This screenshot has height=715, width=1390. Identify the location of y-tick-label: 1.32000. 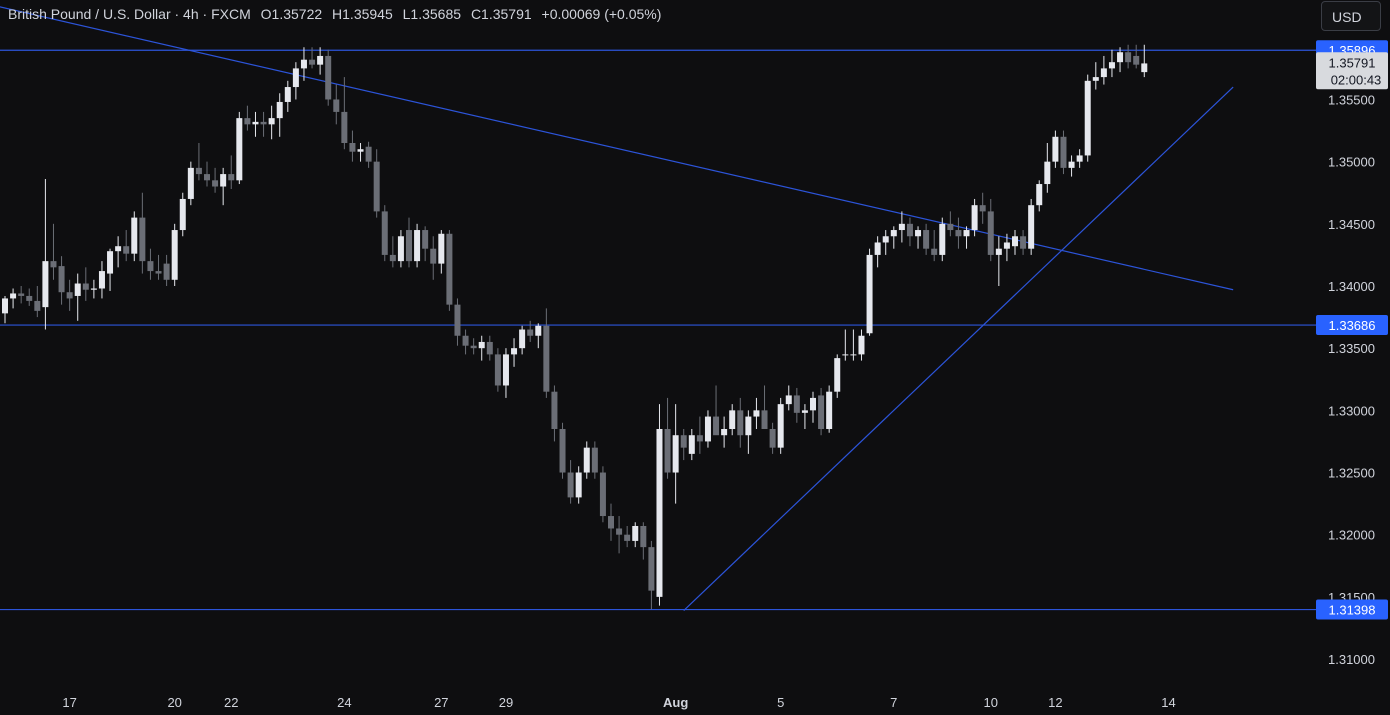
(1351, 535).